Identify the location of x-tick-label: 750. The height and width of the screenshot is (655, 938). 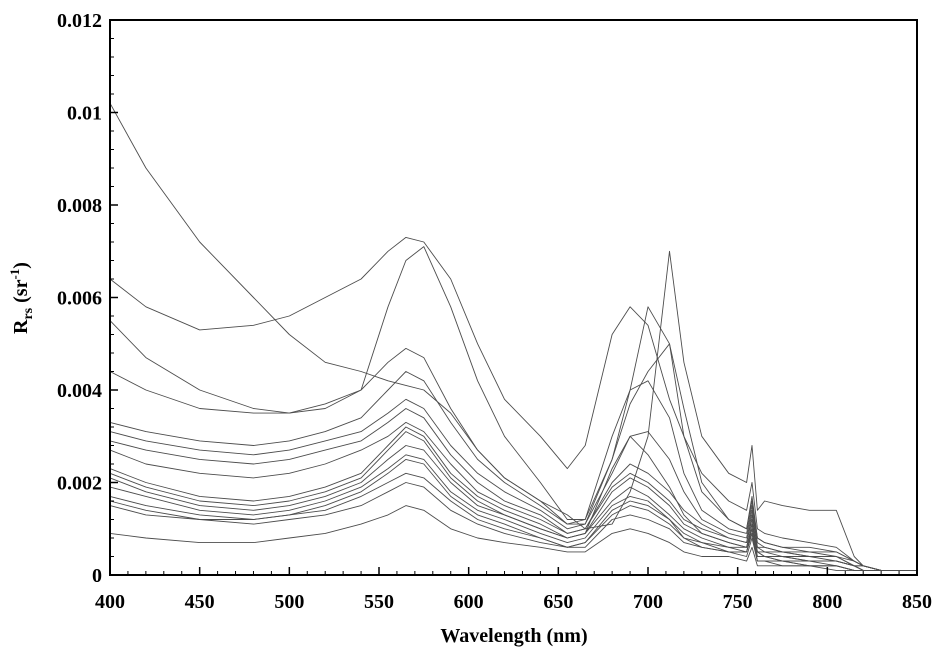
(738, 602).